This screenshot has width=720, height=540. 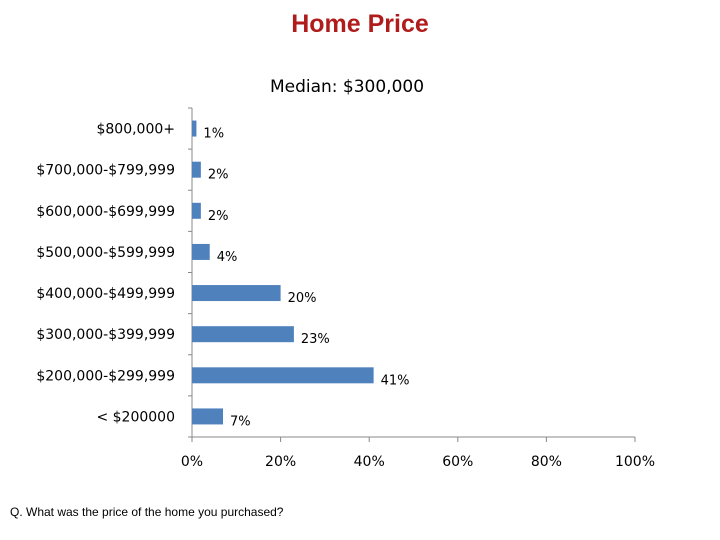 I want to click on category-label: $500,000-$599,999, so click(x=105, y=253).